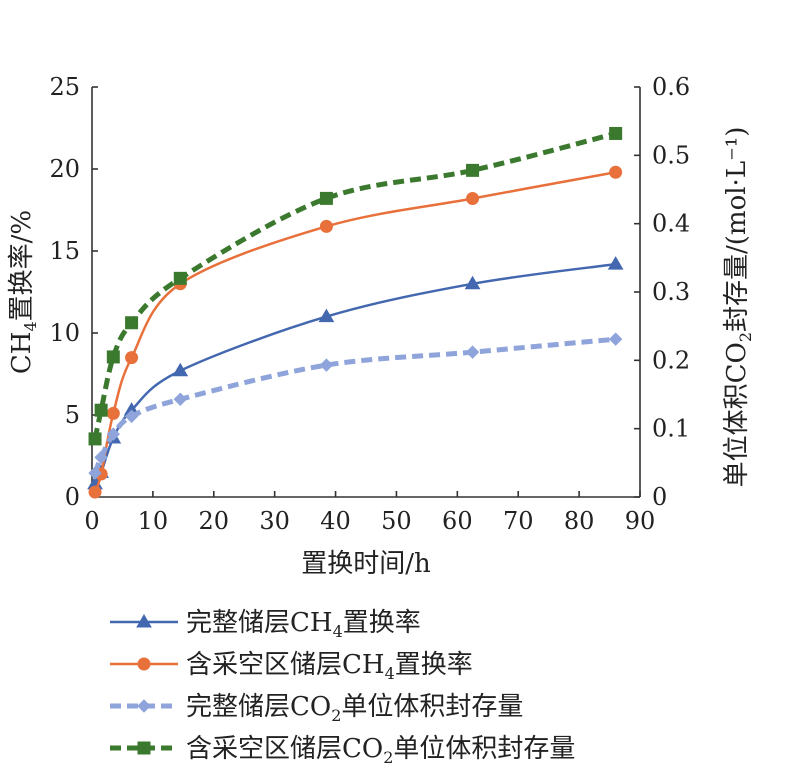 The image size is (803, 782). Describe the element at coordinates (671, 155) in the screenshot. I see `y-right-tick-label: 0.5` at that location.